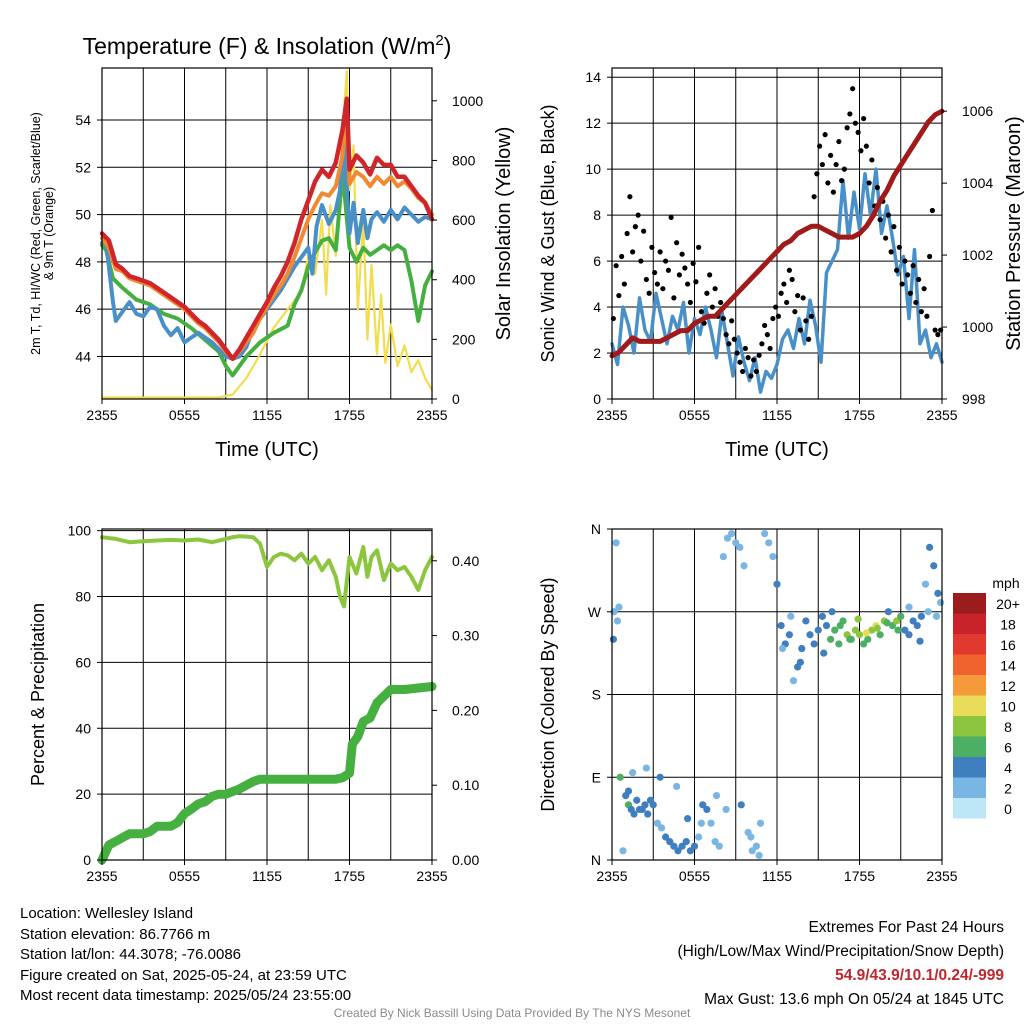 This screenshot has height=1024, width=1024. I want to click on elevation-text: Station elevation: 86.7766 m, so click(115, 934).